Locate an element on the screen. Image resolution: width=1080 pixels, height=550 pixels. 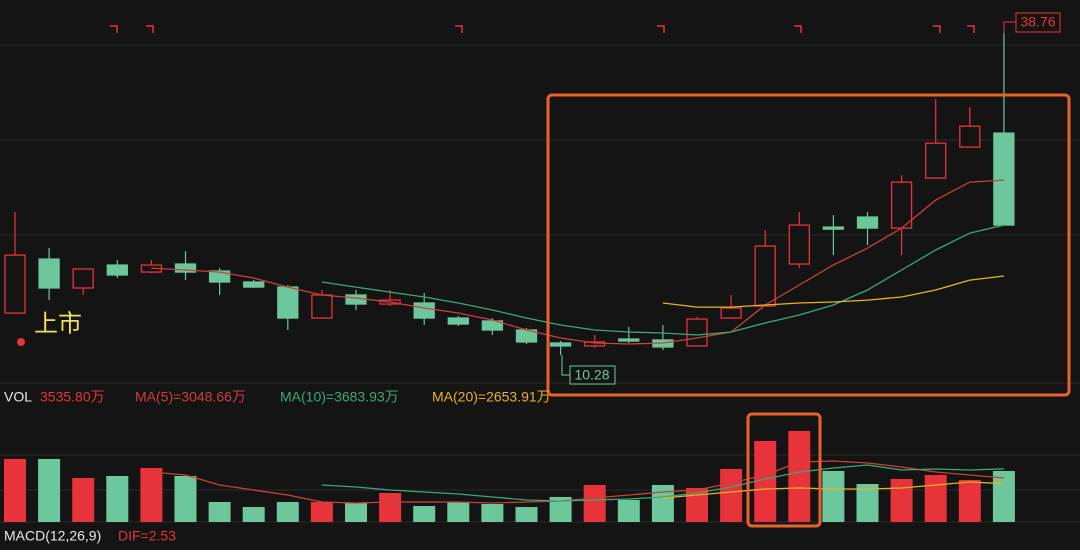
current-volume: 3535.80万 is located at coordinates (72, 397).